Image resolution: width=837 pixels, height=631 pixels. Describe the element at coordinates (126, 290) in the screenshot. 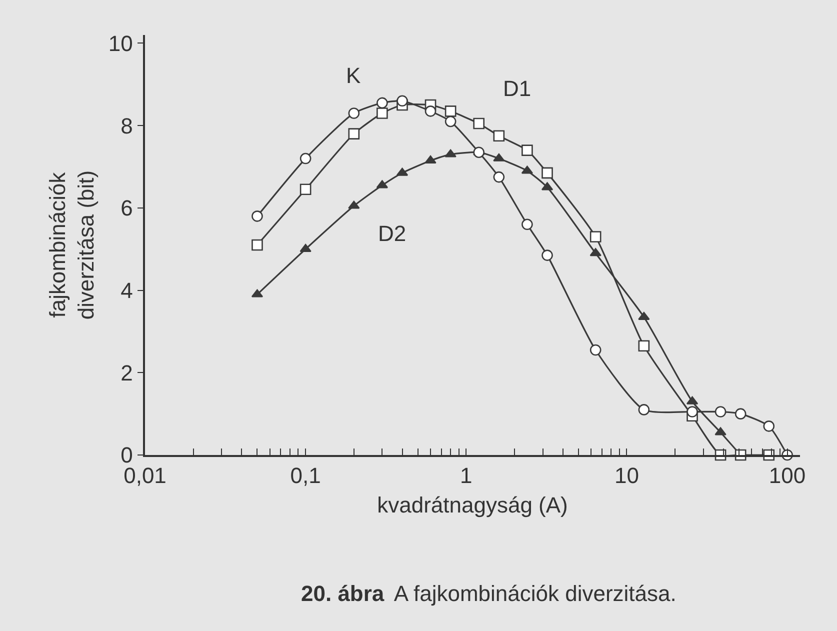

I see `y-tick-label: 4` at that location.